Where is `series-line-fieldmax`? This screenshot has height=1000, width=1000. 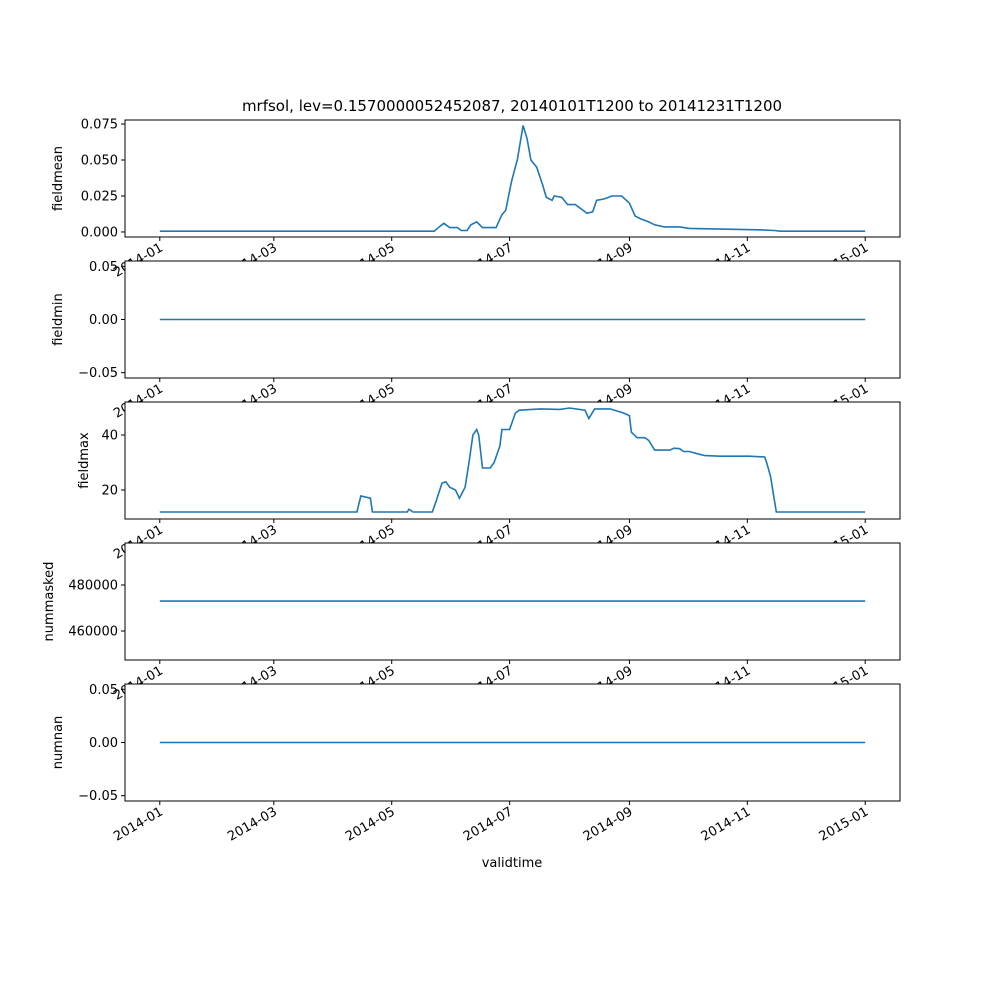 series-line-fieldmax is located at coordinates (512, 460).